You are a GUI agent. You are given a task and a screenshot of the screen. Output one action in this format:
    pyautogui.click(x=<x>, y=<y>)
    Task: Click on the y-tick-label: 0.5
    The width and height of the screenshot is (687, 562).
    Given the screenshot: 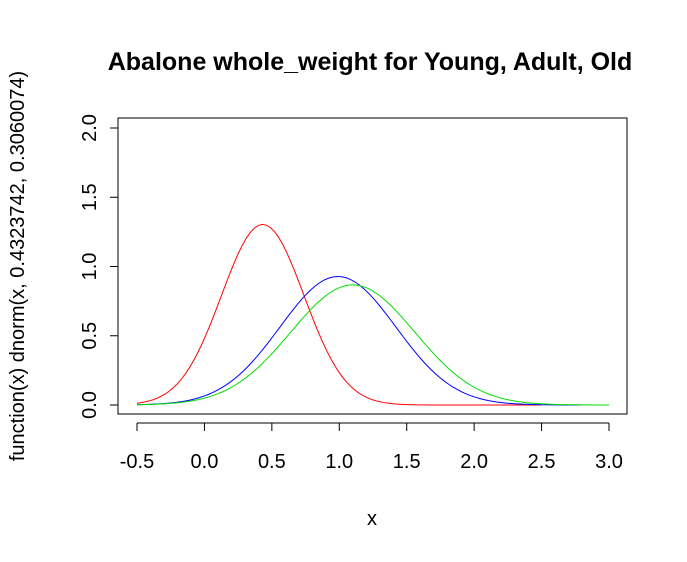 What is the action you would take?
    pyautogui.click(x=90, y=336)
    